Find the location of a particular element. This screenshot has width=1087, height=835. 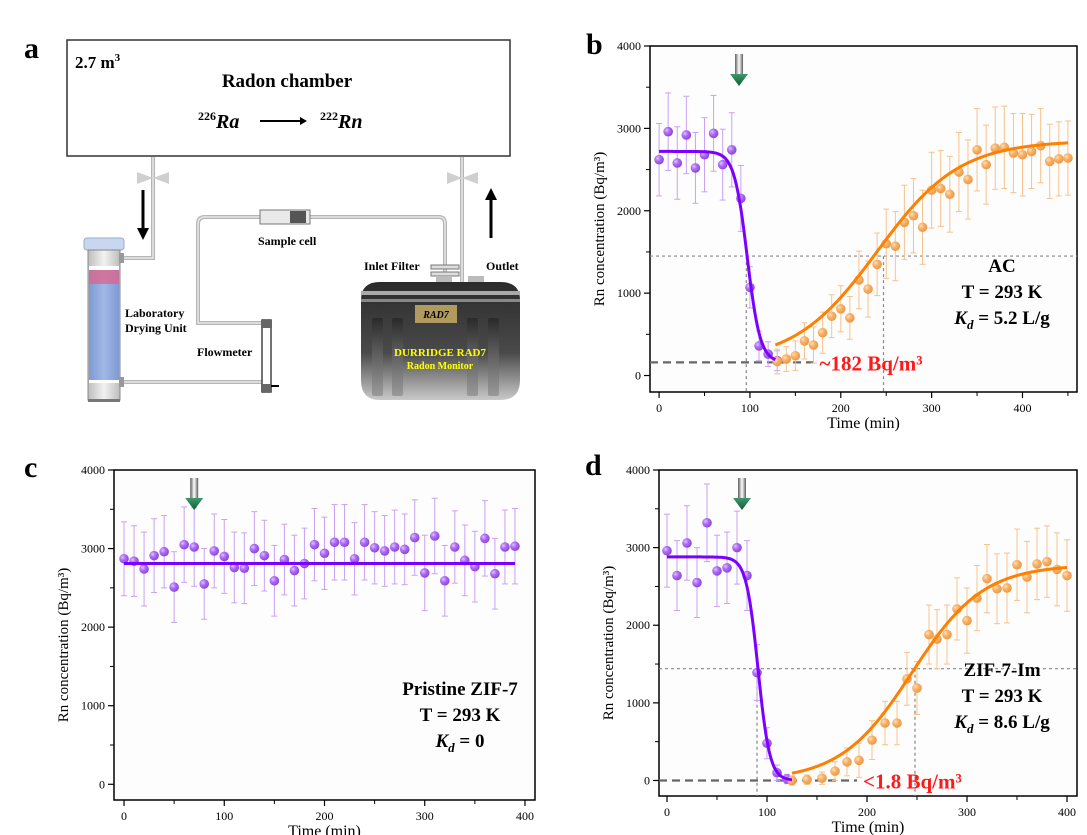

reaction-to: 222Rn is located at coordinates (341, 121).